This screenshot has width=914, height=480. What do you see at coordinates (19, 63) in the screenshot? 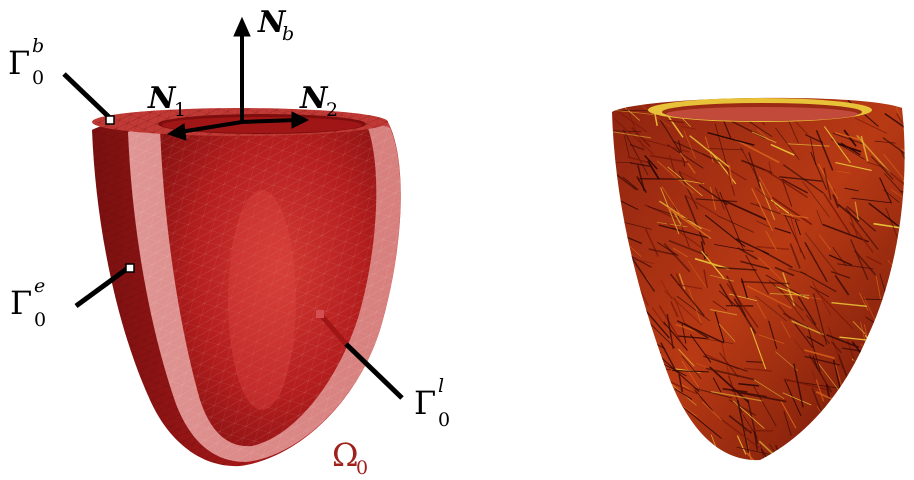
I see `svg-text: Γ` at bounding box center [19, 63].